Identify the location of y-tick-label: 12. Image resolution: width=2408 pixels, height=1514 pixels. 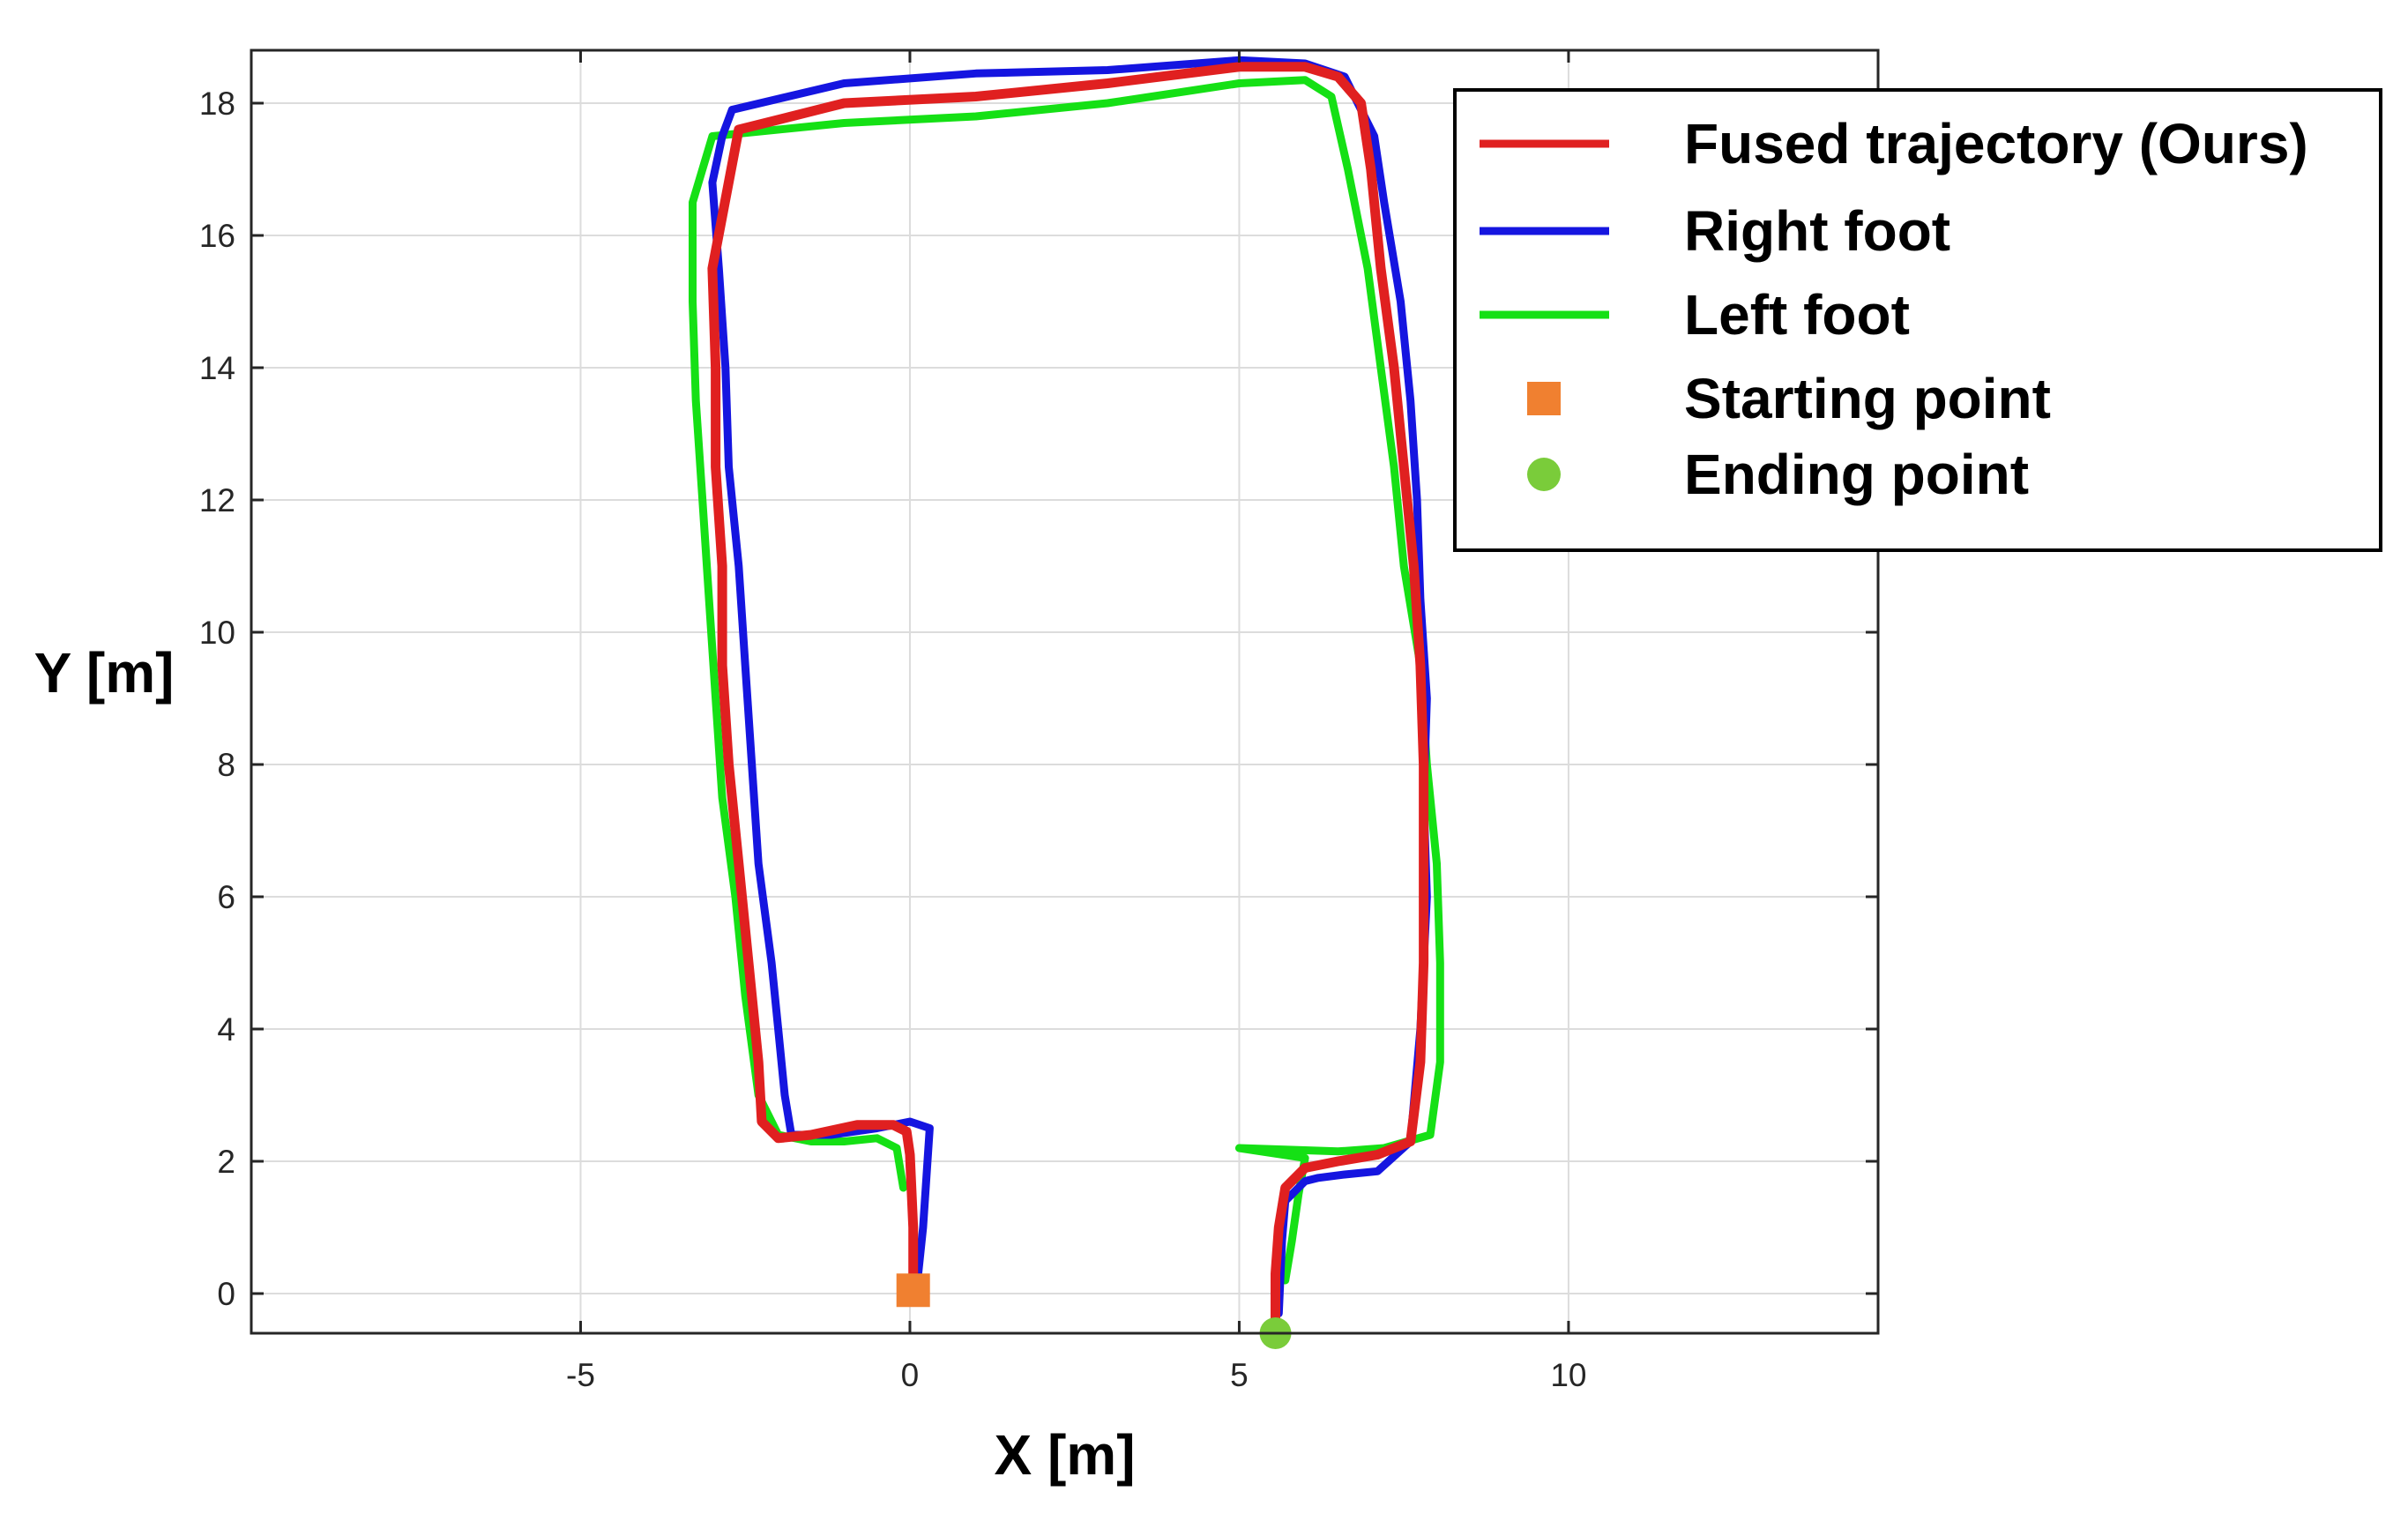
(217, 500).